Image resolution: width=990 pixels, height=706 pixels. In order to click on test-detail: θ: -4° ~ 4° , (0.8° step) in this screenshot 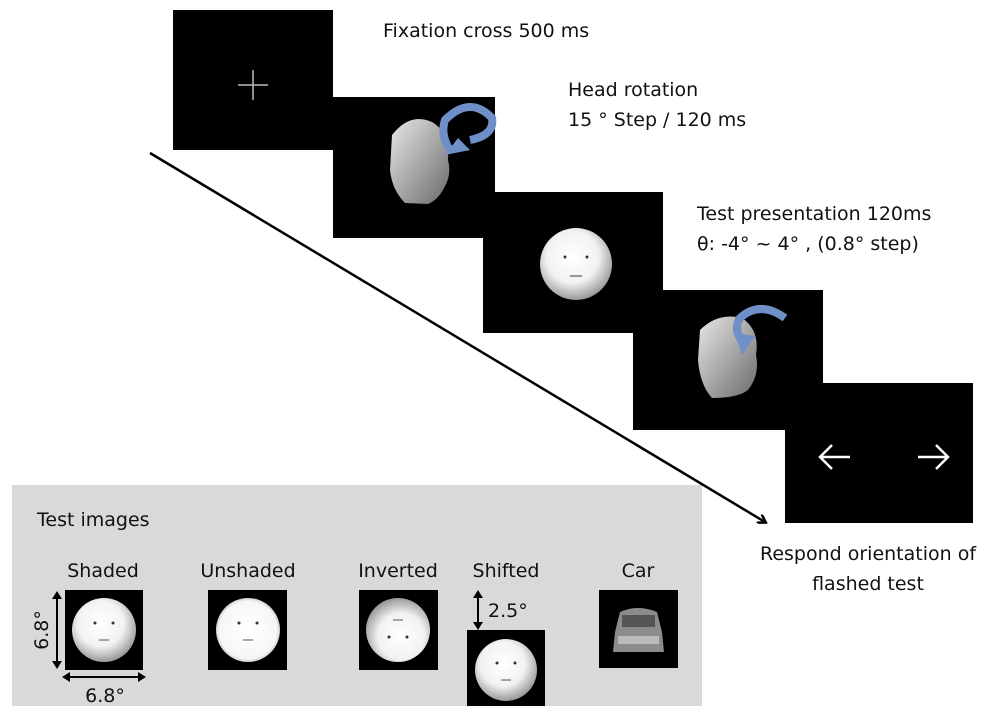, I will do `click(808, 244)`.